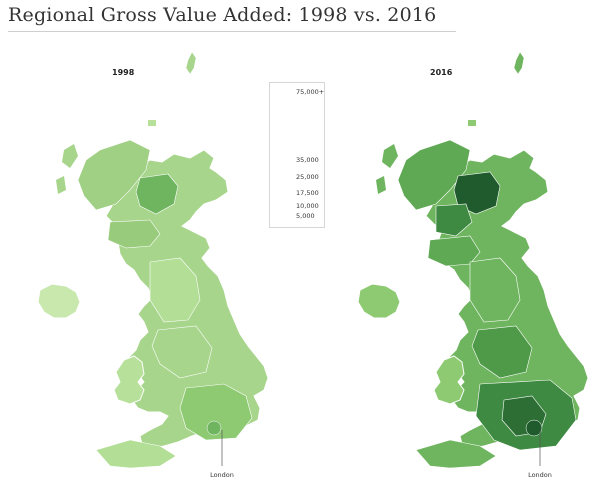 This screenshot has height=490, width=598. I want to click on map-1998-region-north-england, so click(175, 290).